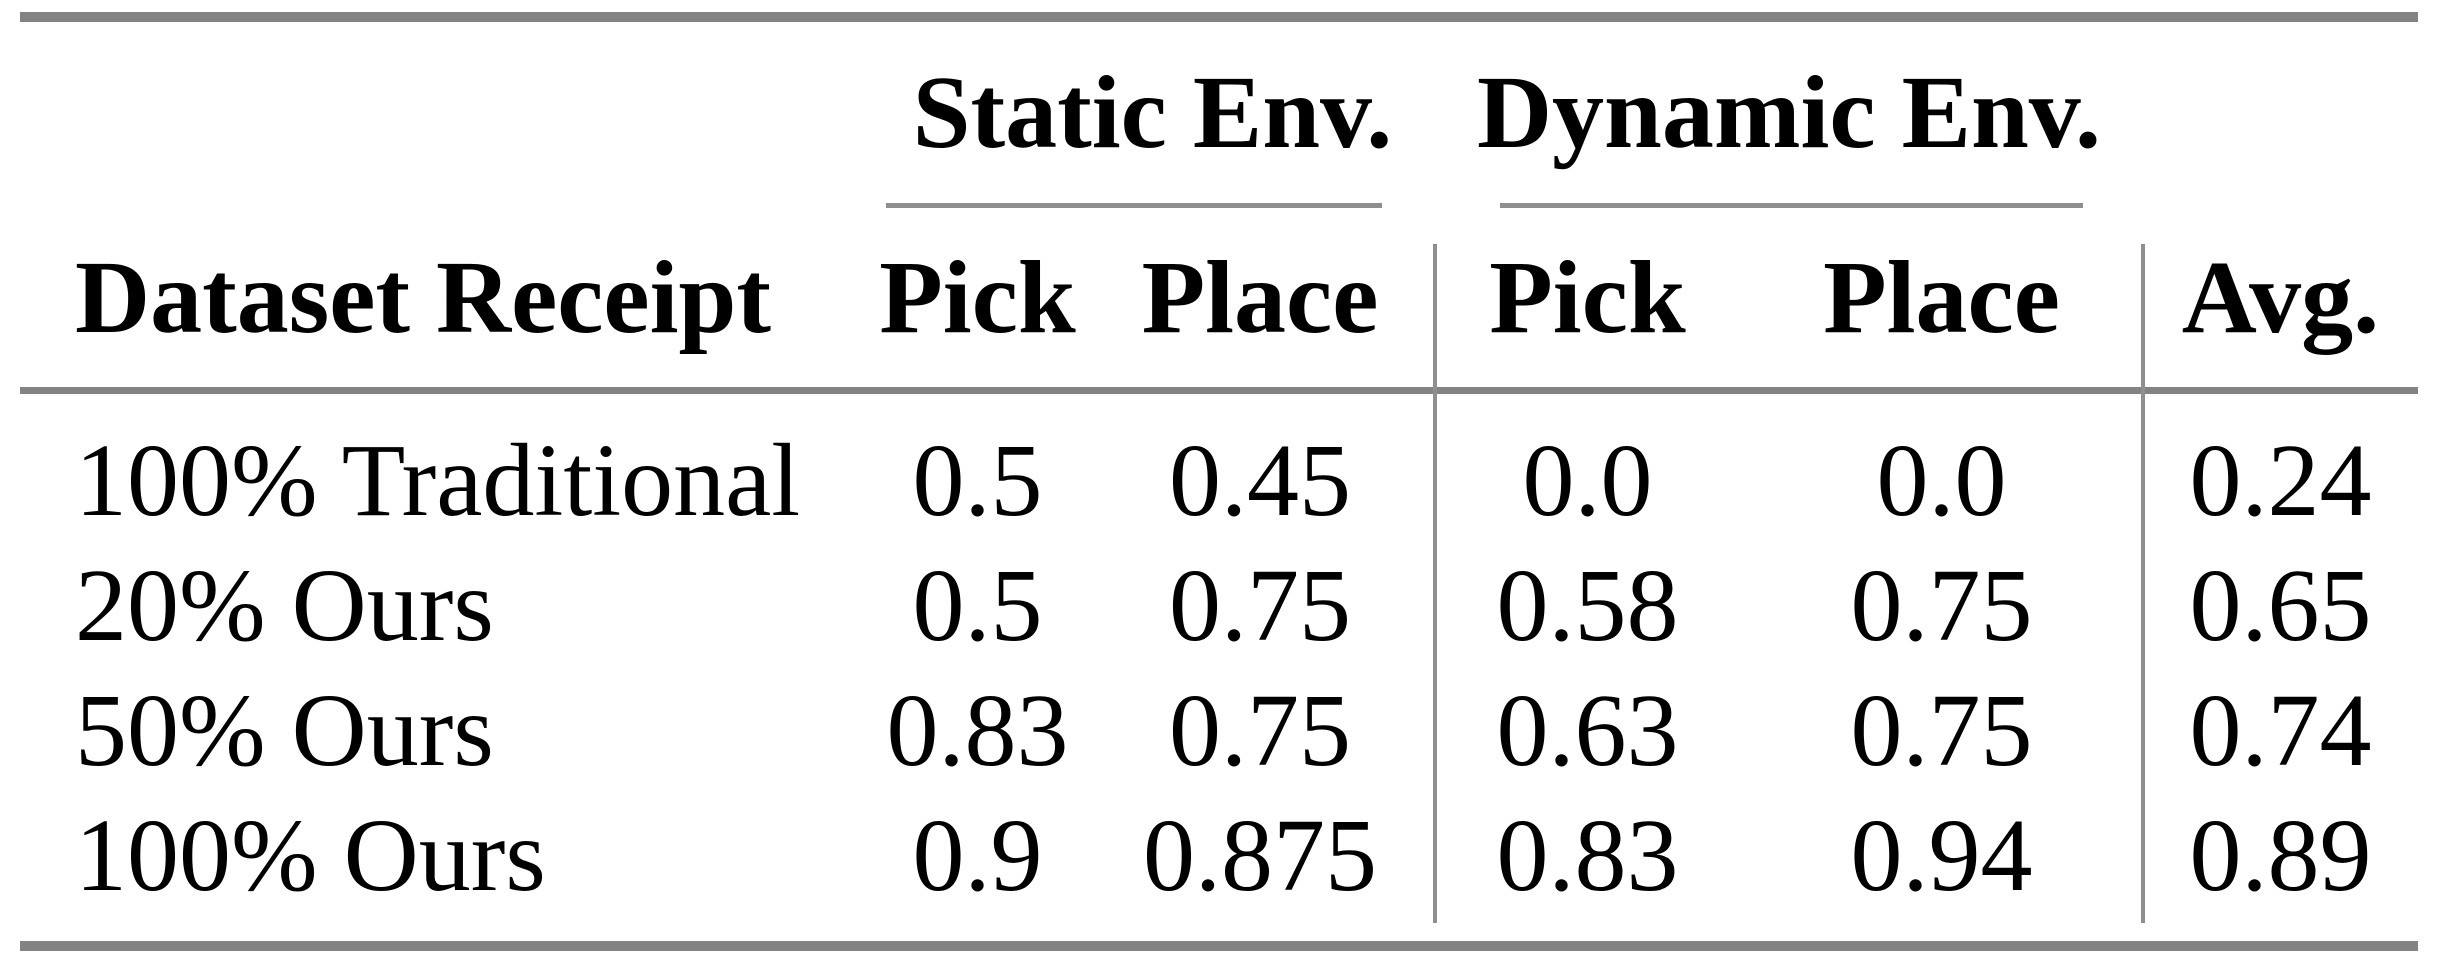  What do you see at coordinates (2280, 855) in the screenshot?
I see `cell-value: 0.89` at bounding box center [2280, 855].